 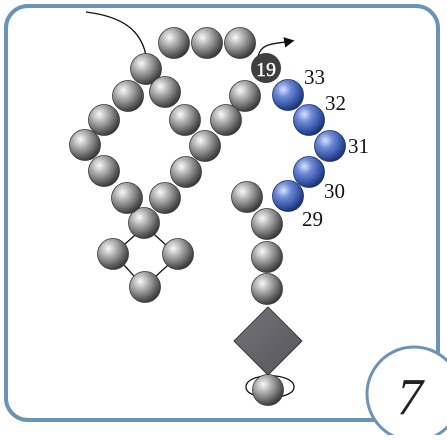 I want to click on bead-number-33: 33, so click(x=314, y=77).